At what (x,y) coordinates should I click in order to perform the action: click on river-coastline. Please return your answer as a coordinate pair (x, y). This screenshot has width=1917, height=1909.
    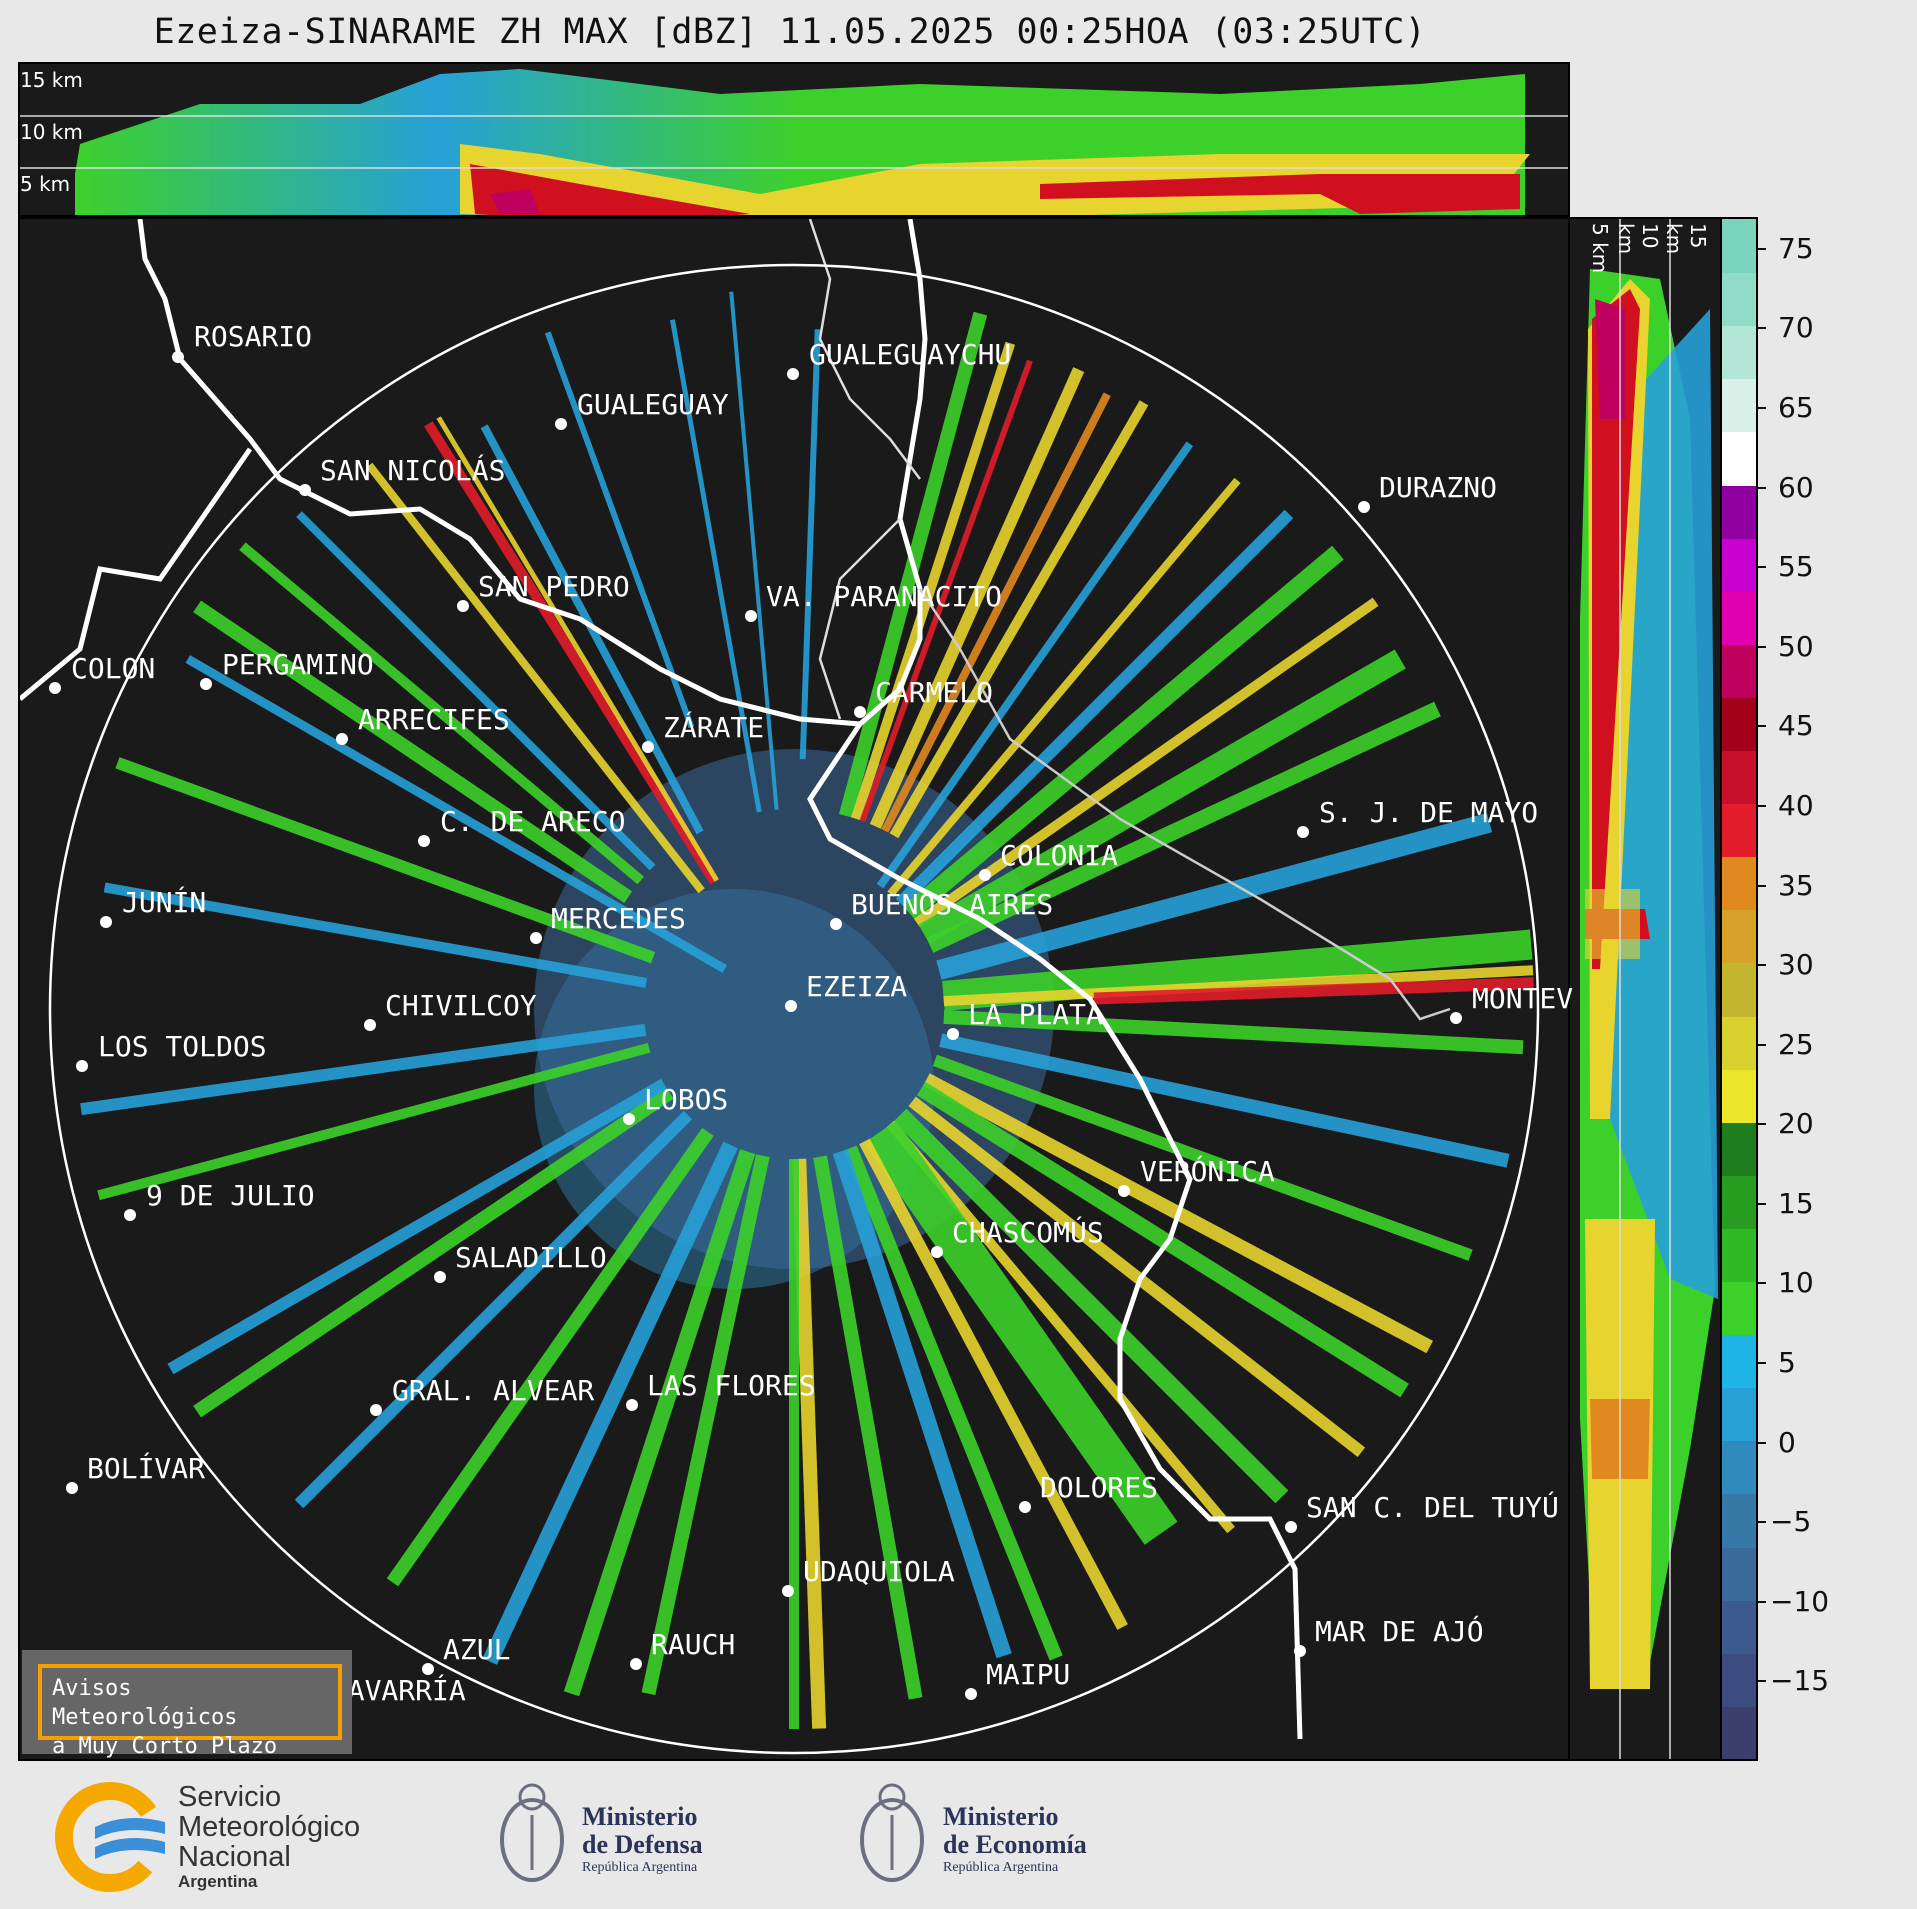
    Looking at the image, I should click on (474, 473).